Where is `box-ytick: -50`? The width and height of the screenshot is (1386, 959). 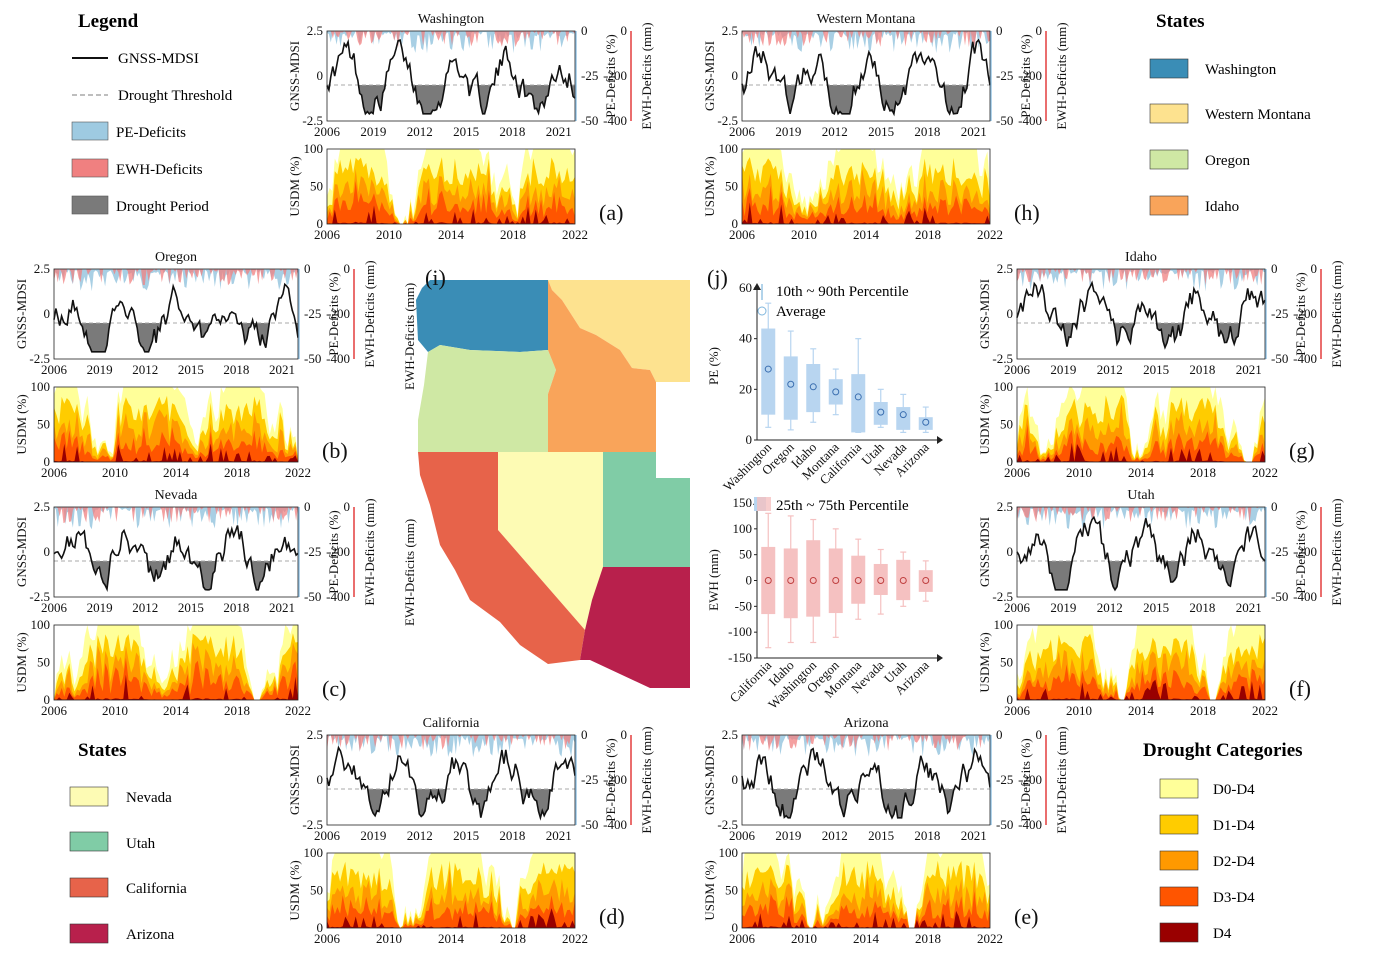 box-ytick: -50 is located at coordinates (743, 605).